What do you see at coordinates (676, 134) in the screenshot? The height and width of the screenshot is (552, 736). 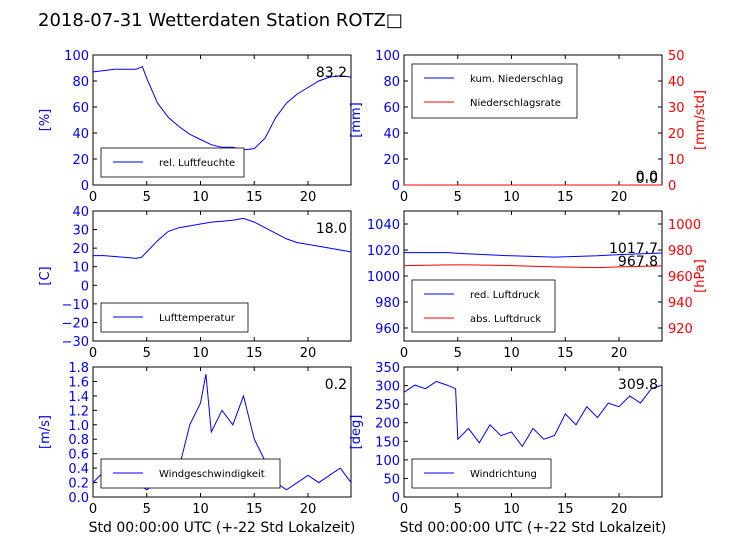 I see `y-right-tick-label: 20` at bounding box center [676, 134].